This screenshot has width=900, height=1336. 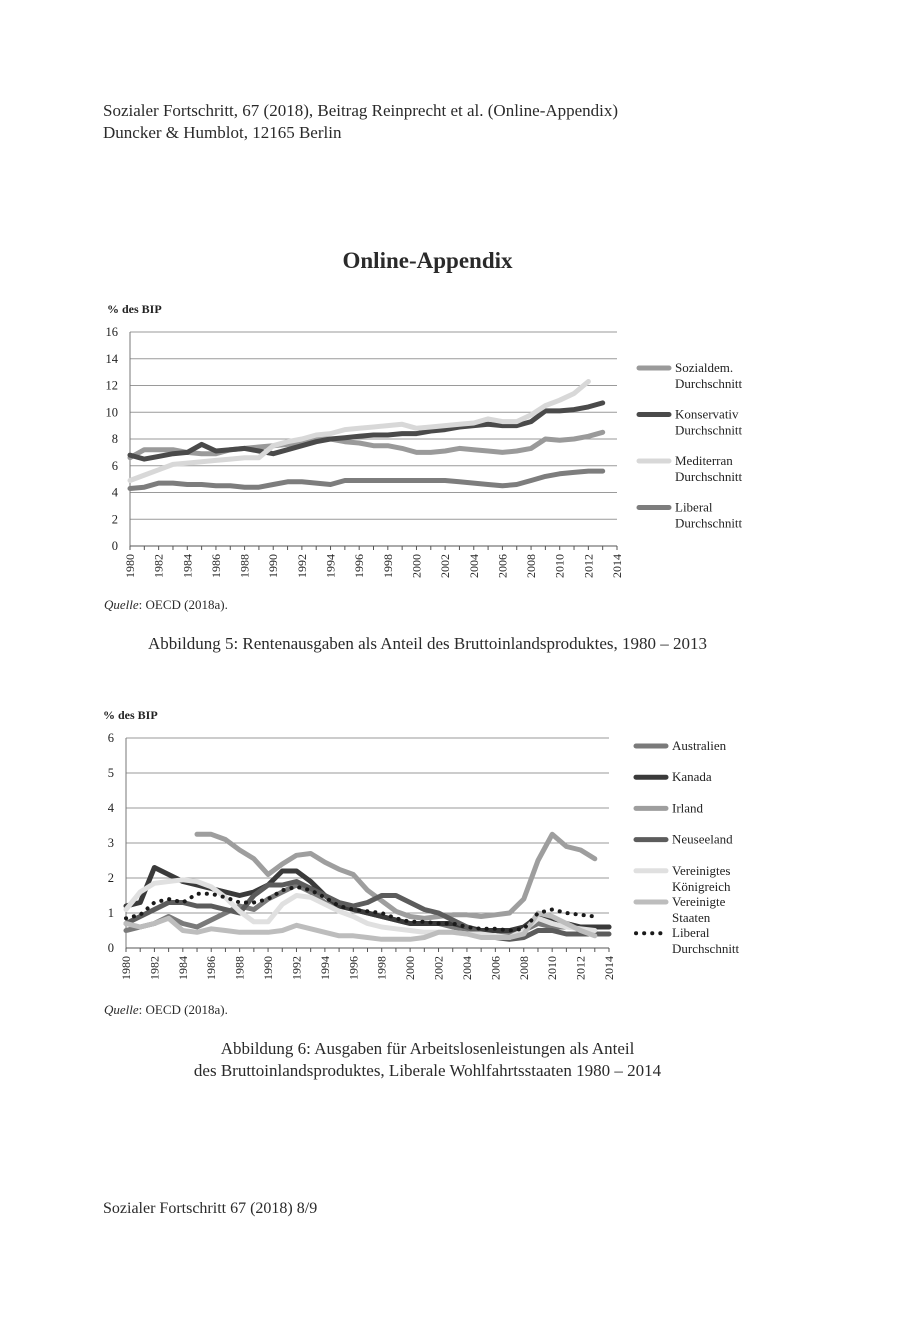 I want to click on chart1-legend-label-konservativ-durchschnitt: Durchschnitt, so click(x=709, y=430).